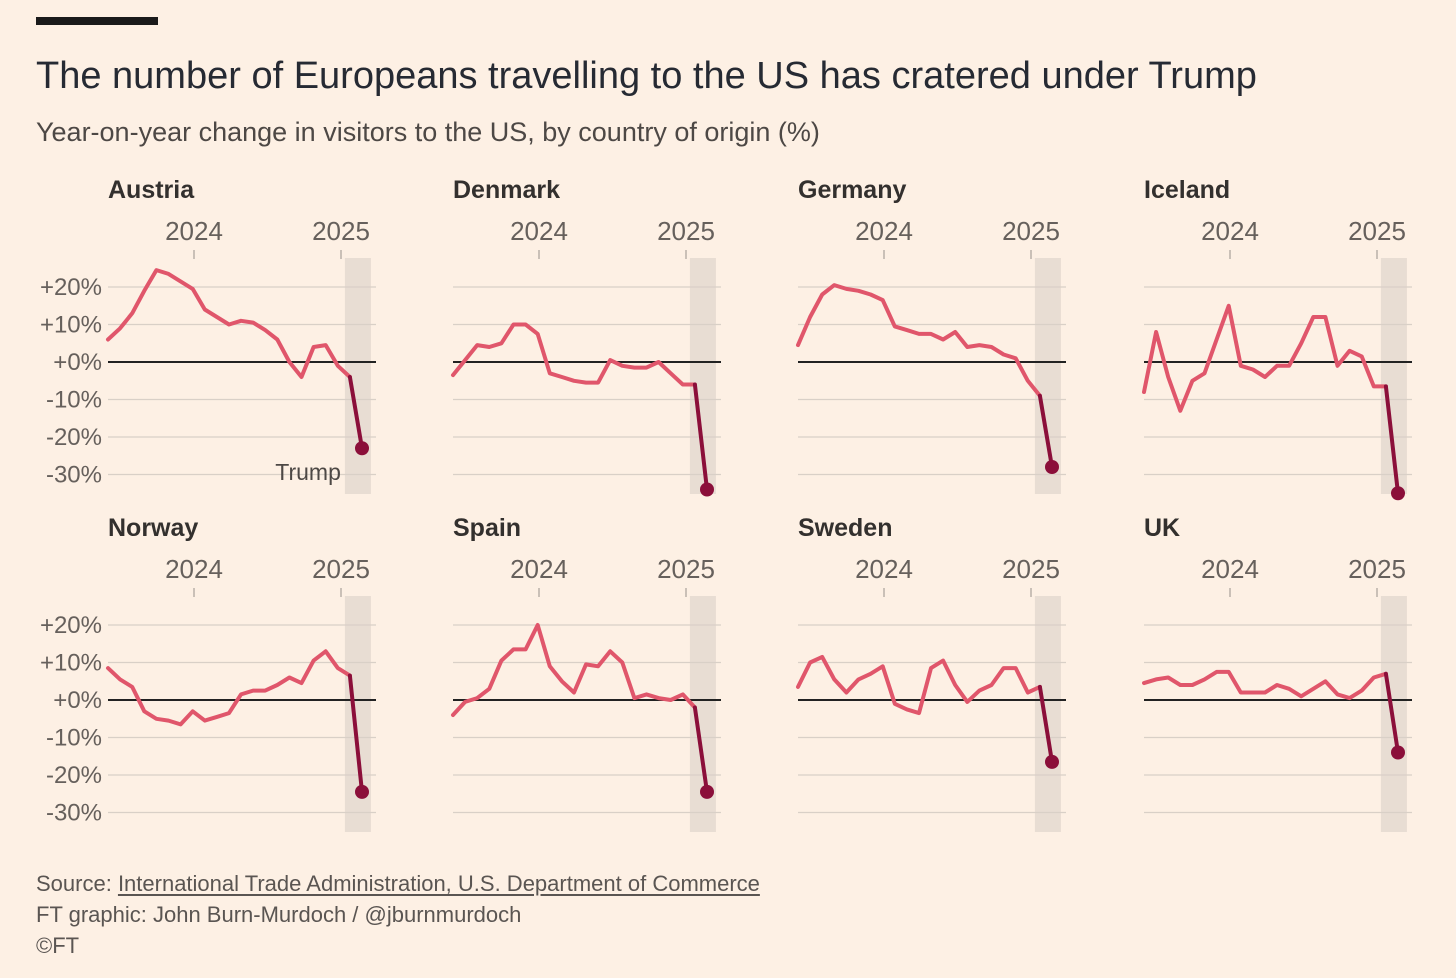 Image resolution: width=1456 pixels, height=978 pixels. I want to click on austria-x-tick-label-2024: 2024, so click(194, 231).